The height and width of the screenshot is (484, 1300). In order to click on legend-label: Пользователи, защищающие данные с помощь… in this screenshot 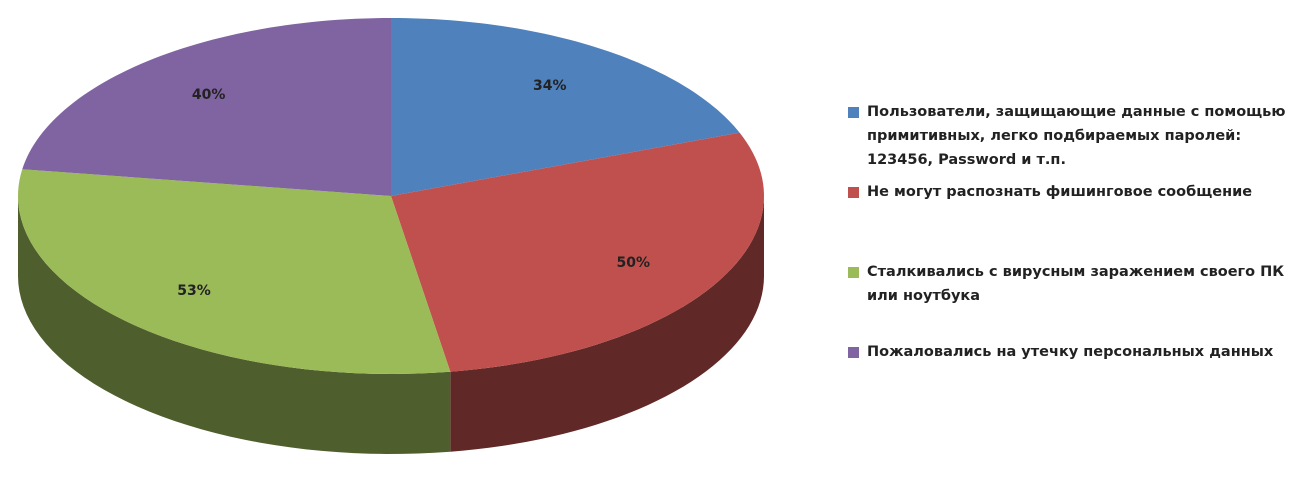, I will do `click(1076, 136)`.